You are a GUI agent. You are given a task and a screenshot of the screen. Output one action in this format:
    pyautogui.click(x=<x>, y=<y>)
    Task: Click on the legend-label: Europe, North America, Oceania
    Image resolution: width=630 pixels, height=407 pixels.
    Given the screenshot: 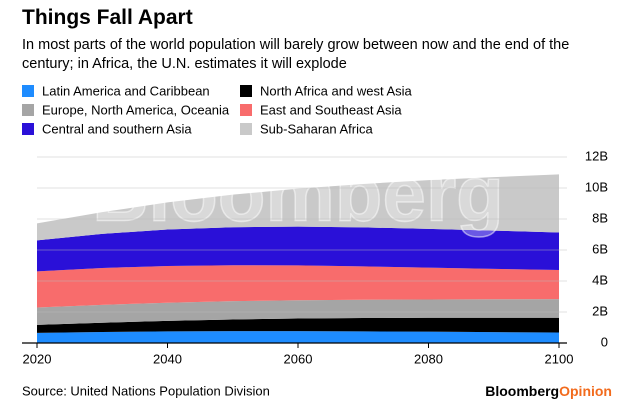 What is the action you would take?
    pyautogui.click(x=136, y=109)
    